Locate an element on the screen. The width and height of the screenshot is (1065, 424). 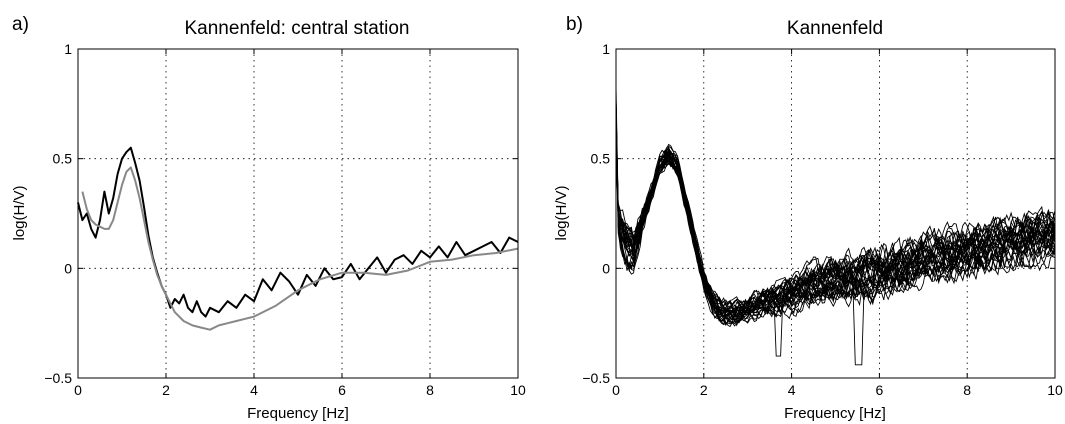
panel-a-y-axis-label: log(H/V) is located at coordinates (19, 212).